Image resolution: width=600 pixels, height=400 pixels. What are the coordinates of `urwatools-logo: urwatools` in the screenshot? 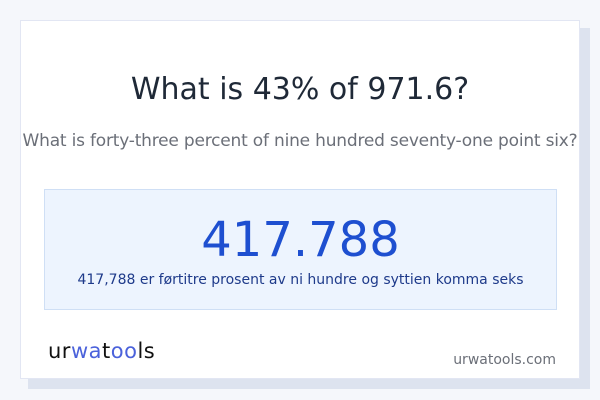 It's located at (102, 351).